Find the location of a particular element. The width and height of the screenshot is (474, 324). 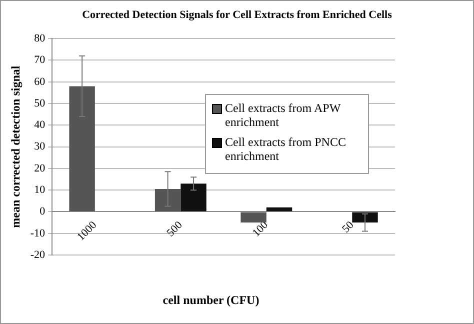

y-tick-label: 60 is located at coordinates (40, 82).